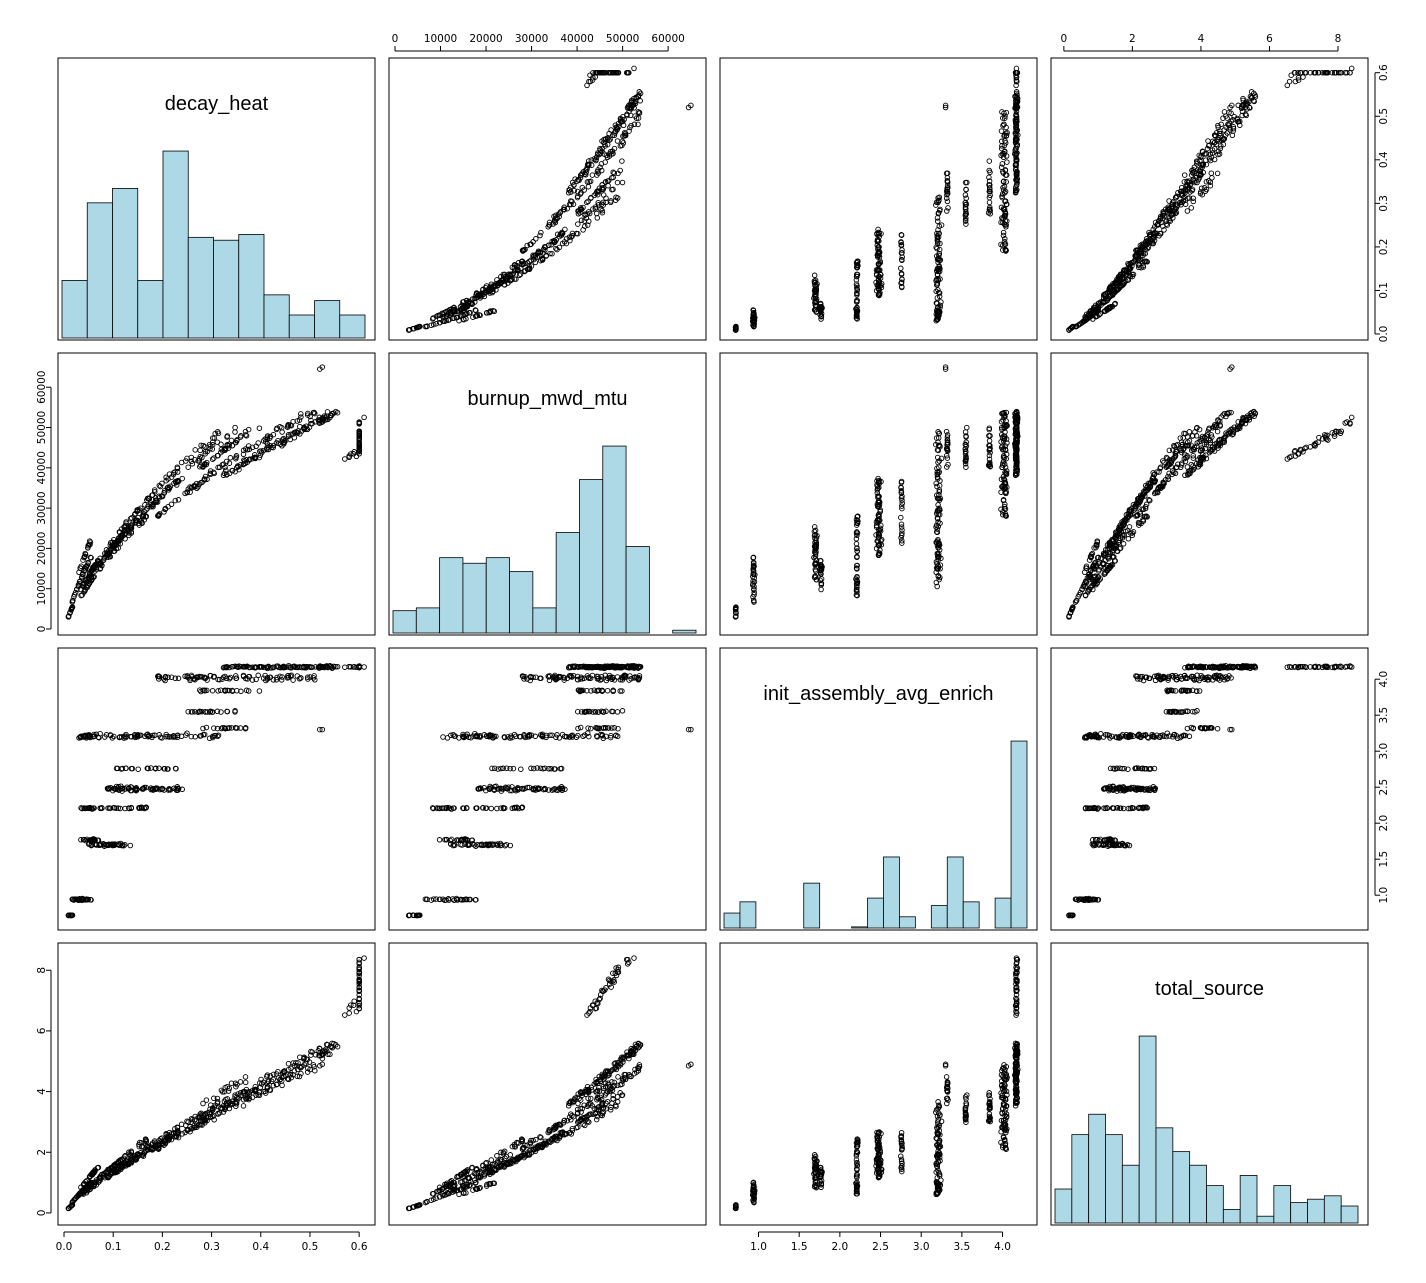  What do you see at coordinates (217, 104) in the screenshot?
I see `variable-label: decay_heat` at bounding box center [217, 104].